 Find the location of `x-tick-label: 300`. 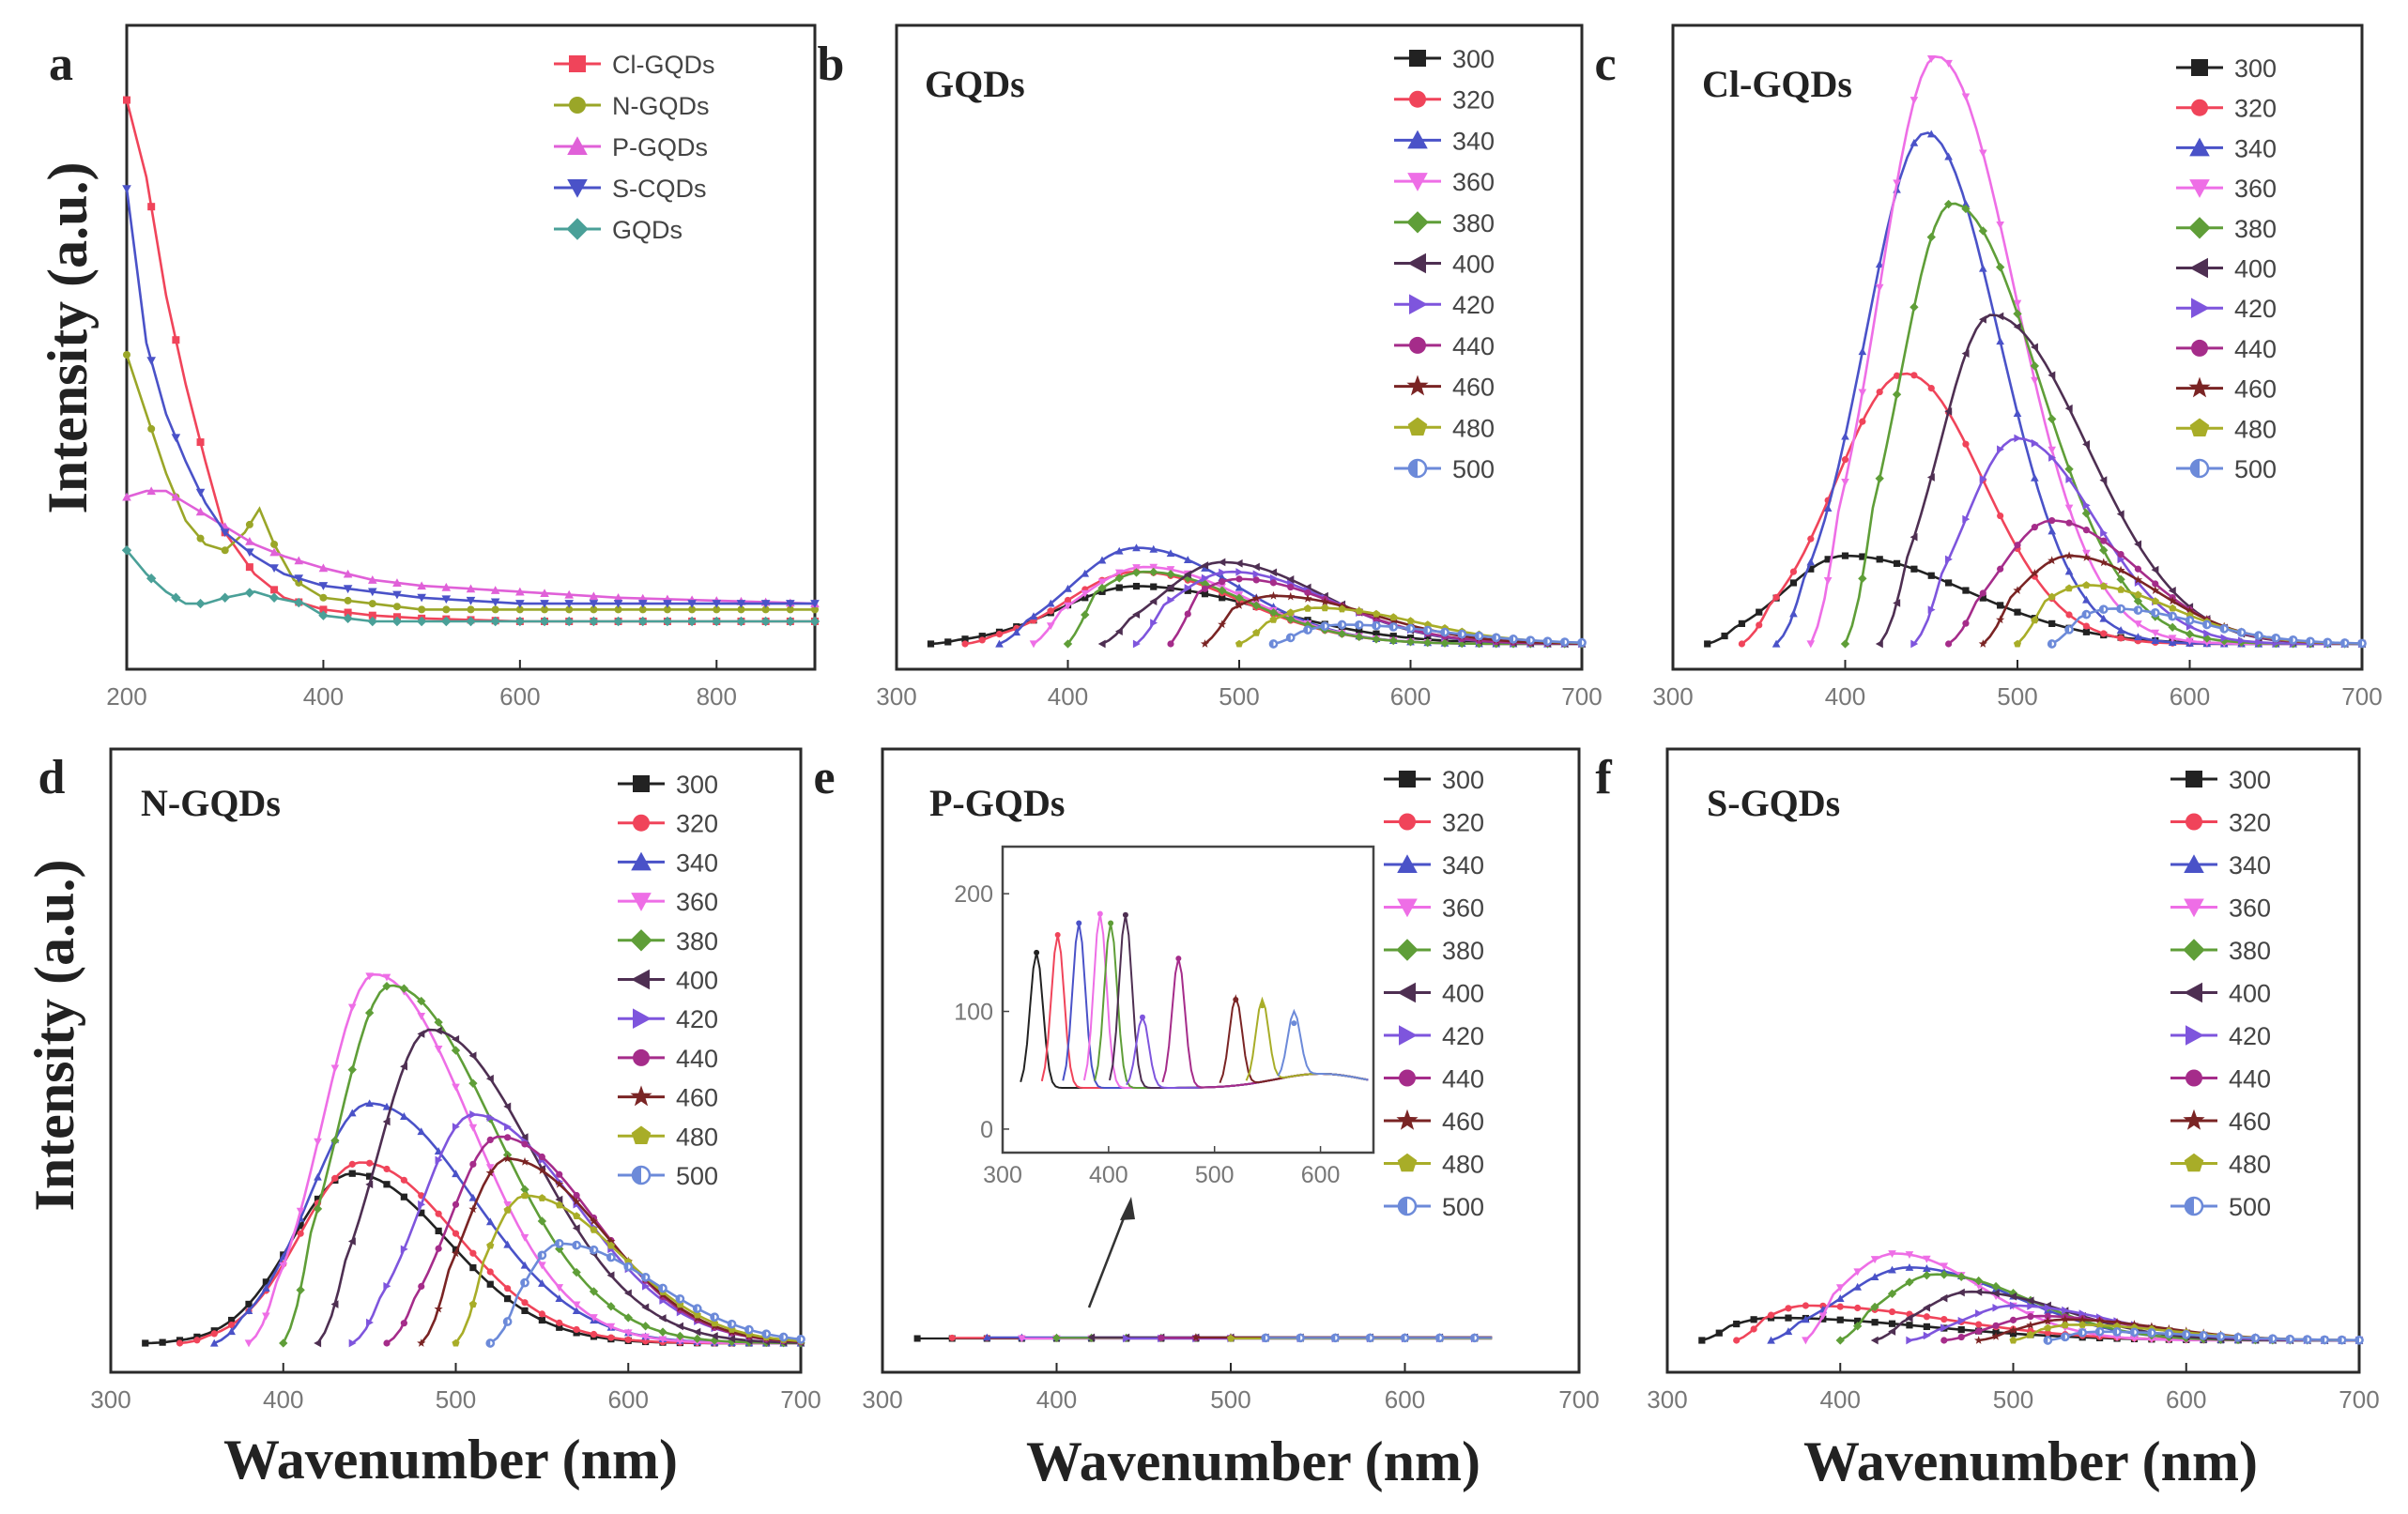

x-tick-label: 300 is located at coordinates (1672, 696).